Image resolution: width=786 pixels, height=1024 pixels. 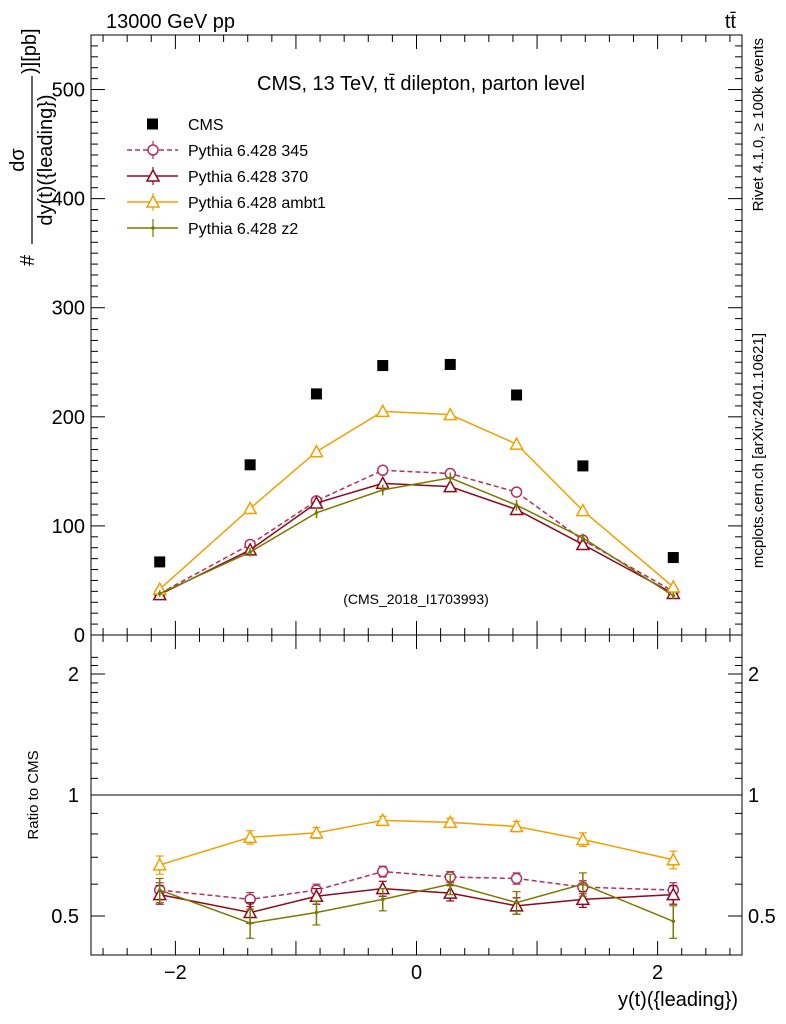 I want to click on mcplots-label: mcplots.cern.ch [arXiv:2401.10621], so click(x=758, y=450).